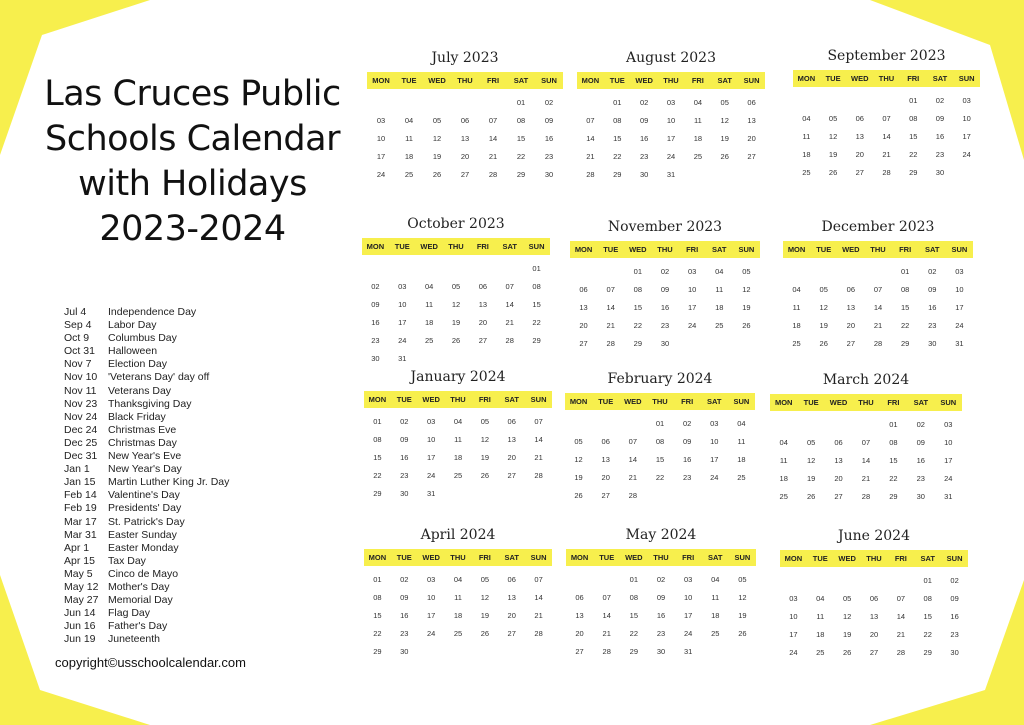 This screenshot has width=1024, height=725. I want to click on title-line: Schools Calendar, so click(192, 139).